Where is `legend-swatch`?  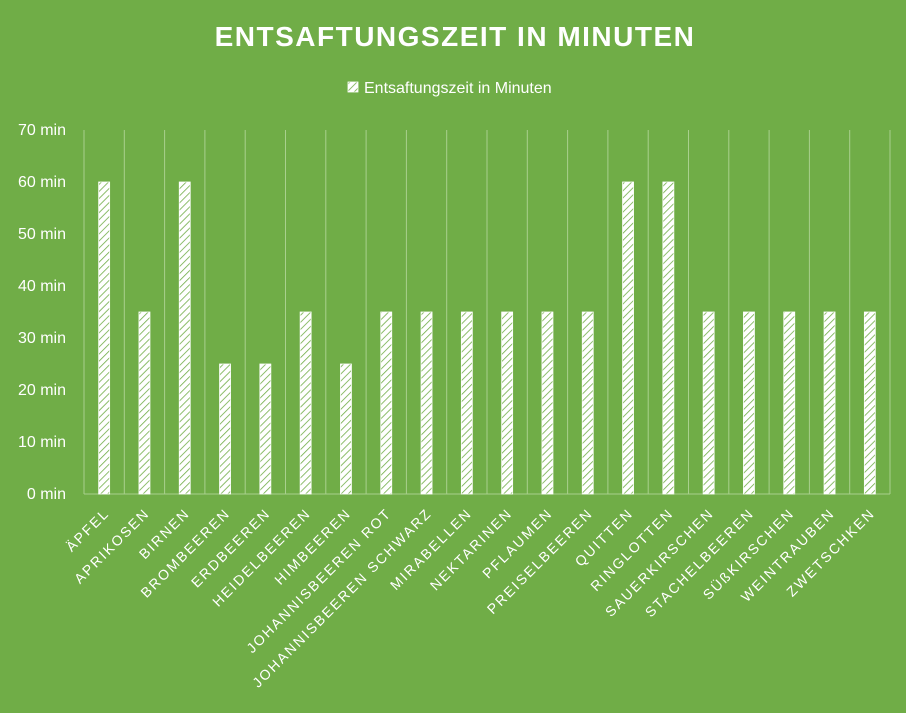
legend-swatch is located at coordinates (353, 87).